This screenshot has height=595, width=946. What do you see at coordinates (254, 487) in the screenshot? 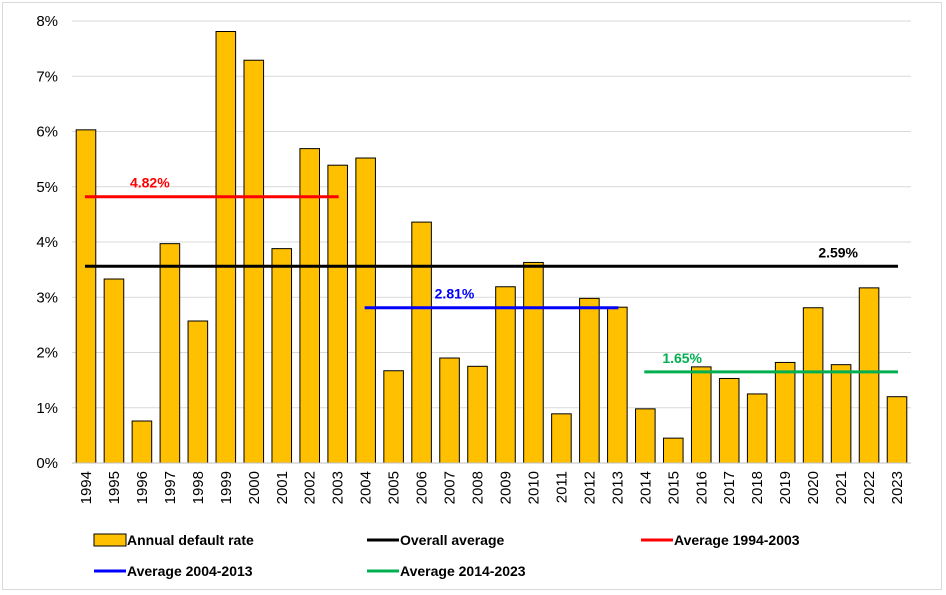
I see `x-tick-label: 2000` at bounding box center [254, 487].